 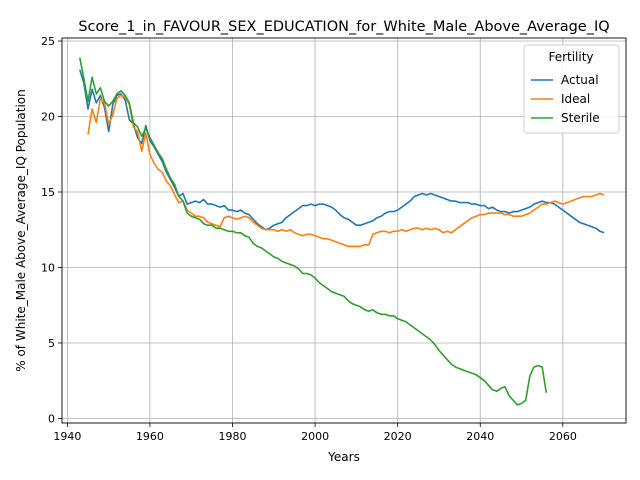 What do you see at coordinates (343, 457) in the screenshot?
I see `x-axis-label: Years` at bounding box center [343, 457].